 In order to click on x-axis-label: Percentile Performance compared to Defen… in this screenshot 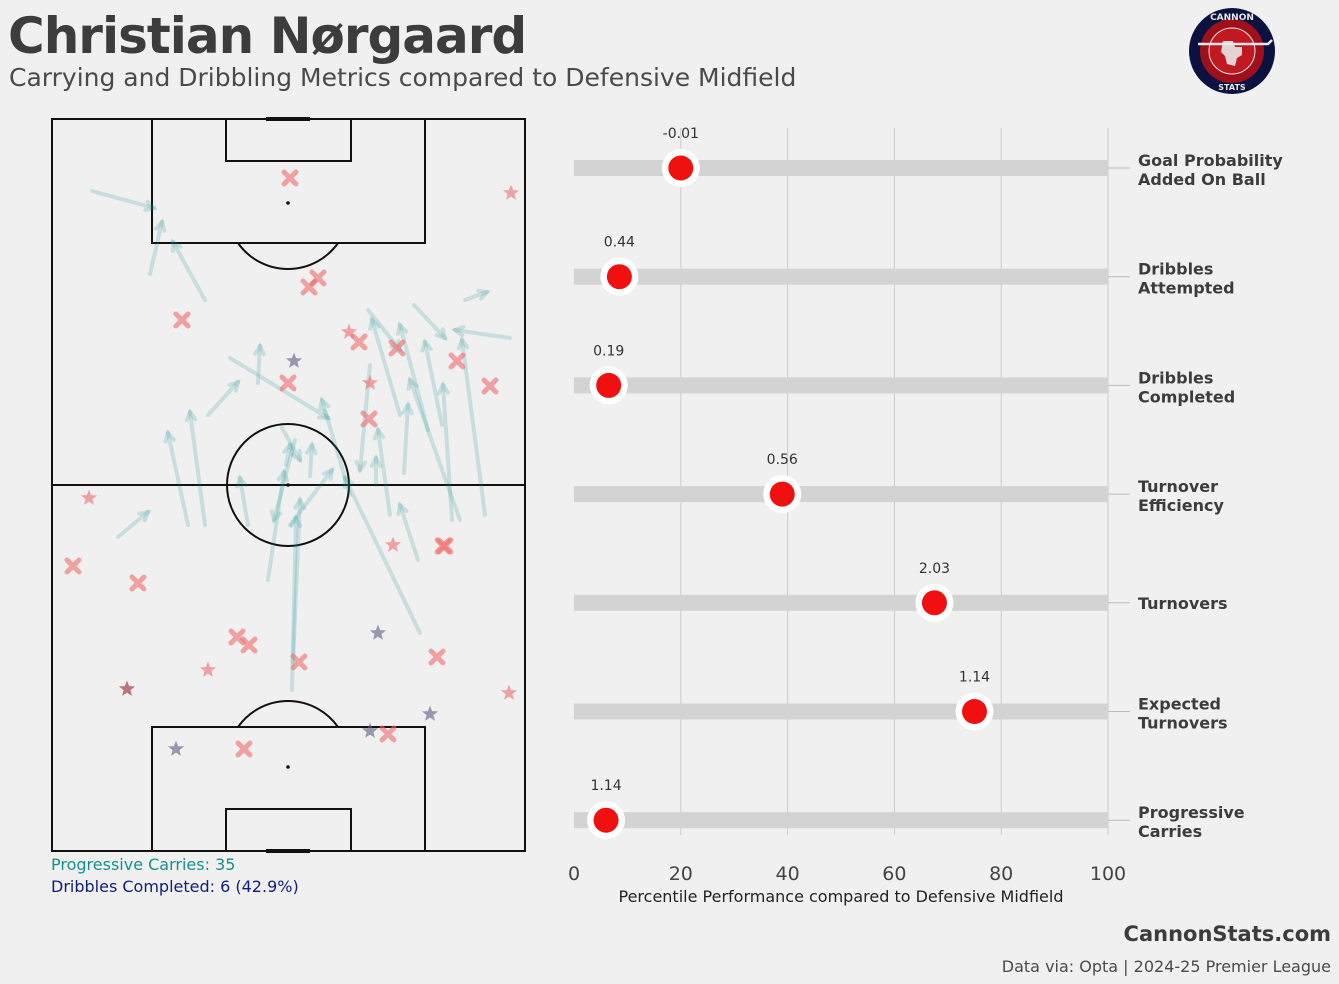, I will do `click(841, 896)`.